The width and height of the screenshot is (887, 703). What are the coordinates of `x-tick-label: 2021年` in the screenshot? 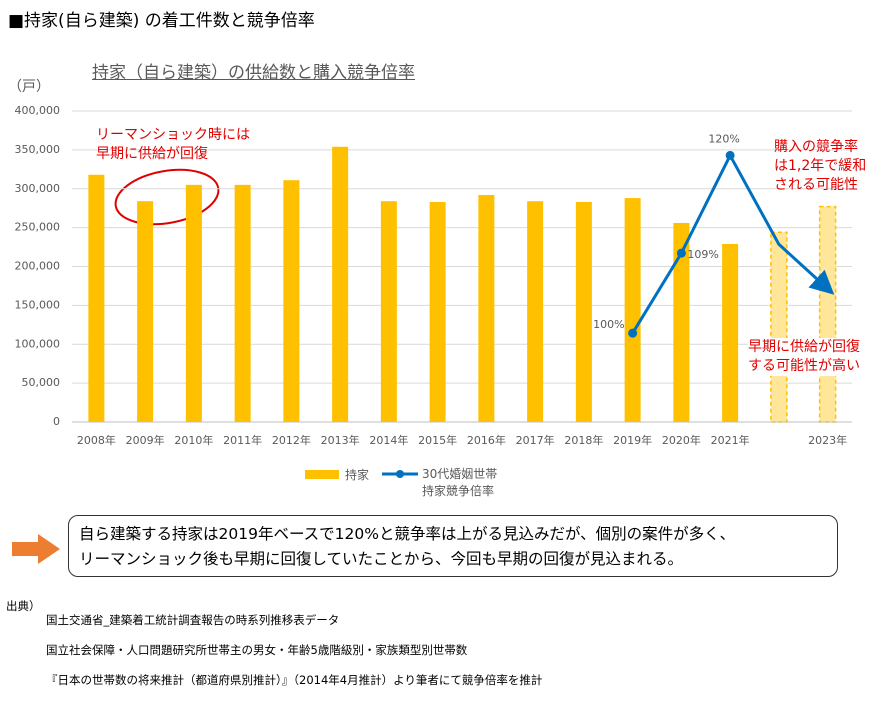 It's located at (730, 440).